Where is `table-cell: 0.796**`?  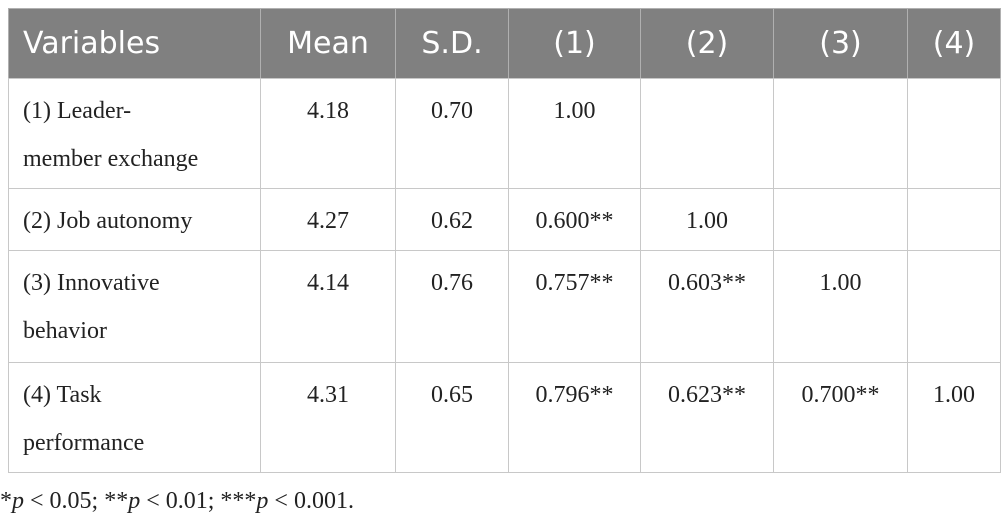
table-cell: 0.796** is located at coordinates (574, 417).